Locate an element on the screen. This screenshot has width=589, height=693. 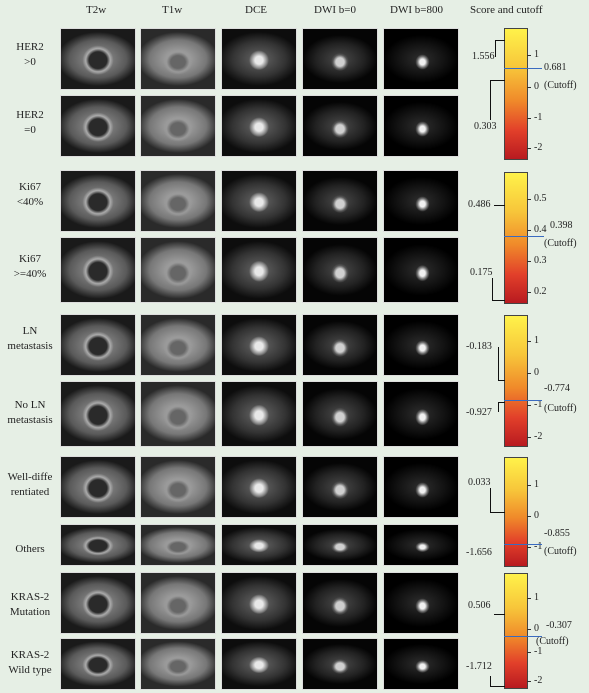
row-label-well-differentiated: Well-diffe rentiated is located at coordinates (30, 484).